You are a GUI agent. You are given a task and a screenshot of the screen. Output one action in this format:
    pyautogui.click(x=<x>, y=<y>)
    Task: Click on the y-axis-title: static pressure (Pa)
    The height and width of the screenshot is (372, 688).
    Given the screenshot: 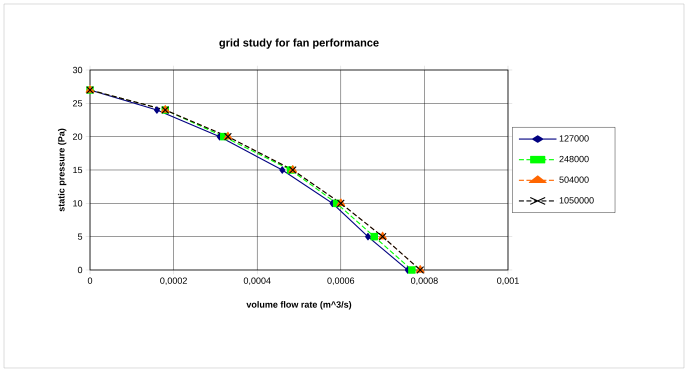 What is the action you would take?
    pyautogui.click(x=62, y=170)
    